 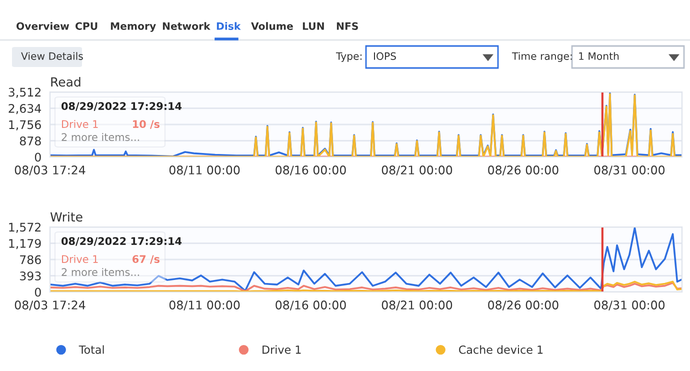 What do you see at coordinates (43, 26) in the screenshot?
I see `text: Overview` at bounding box center [43, 26].